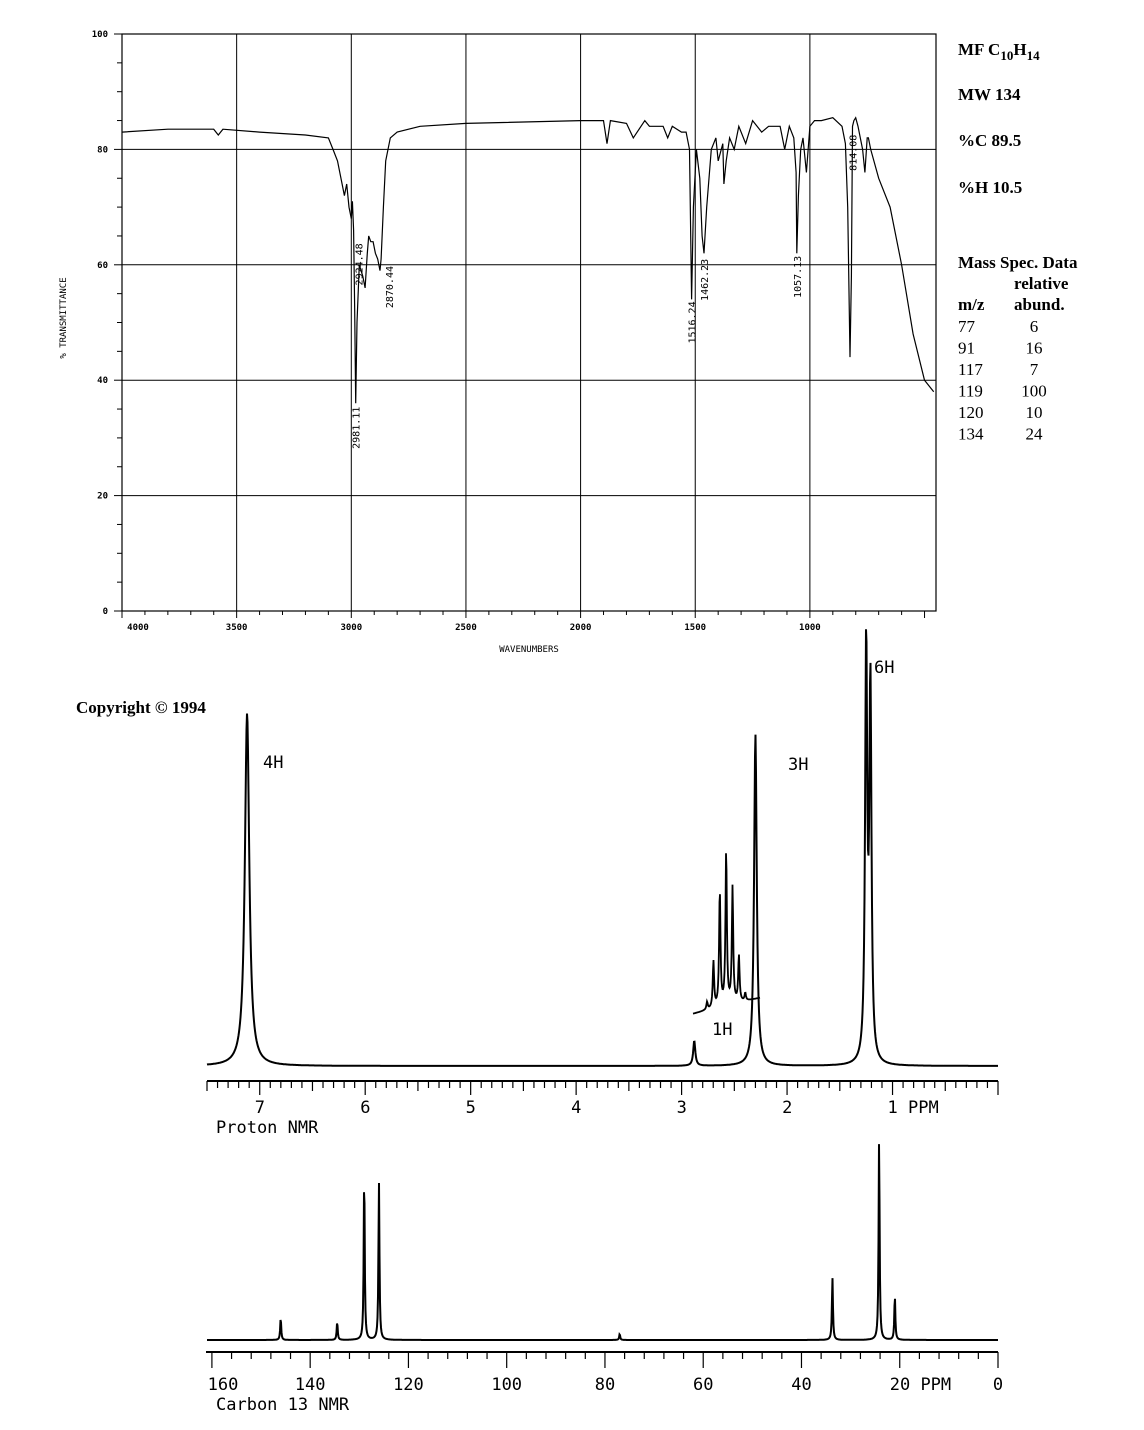 This screenshot has width=1144, height=1430. What do you see at coordinates (726, 934) in the screenshot?
I see `proton-nmr-multiplet-inset` at bounding box center [726, 934].